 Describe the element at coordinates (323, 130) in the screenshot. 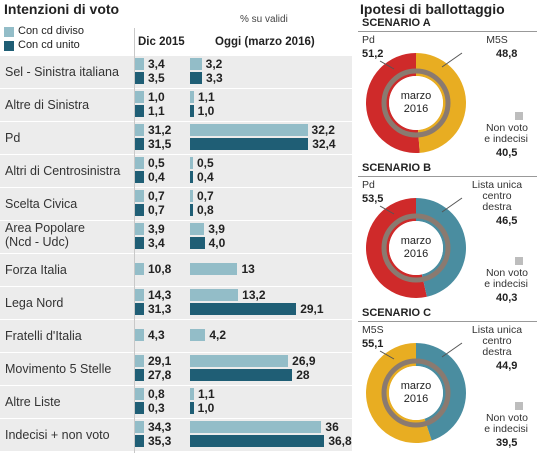

I see `oggi-value: 32,2` at that location.